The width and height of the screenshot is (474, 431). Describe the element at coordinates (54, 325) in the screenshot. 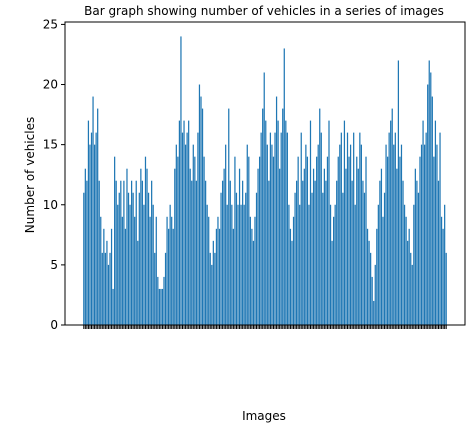

I see `y-tick-label: 0` at that location.